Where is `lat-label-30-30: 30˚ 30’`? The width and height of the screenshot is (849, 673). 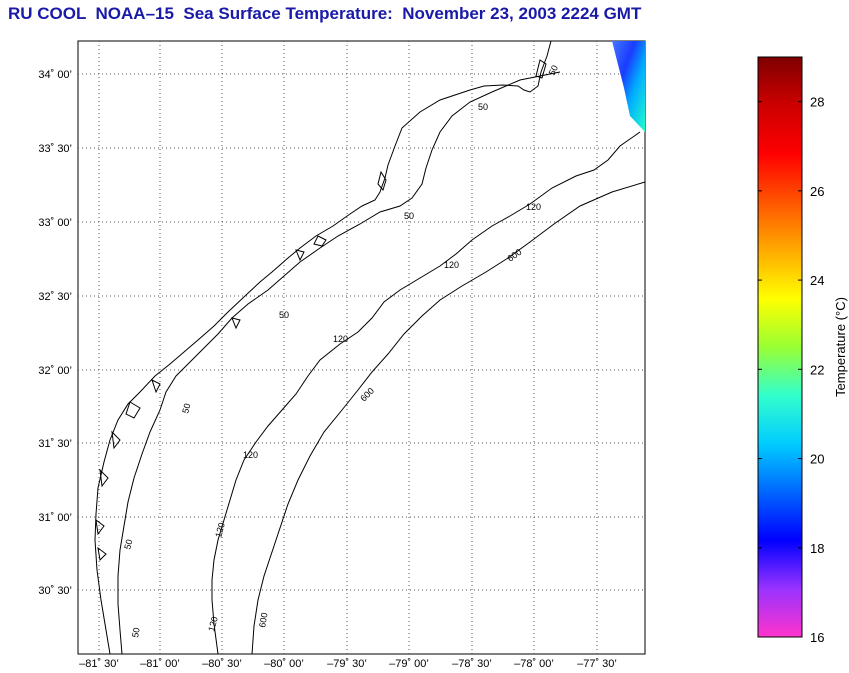
lat-label-30-30: 30˚ 30’ is located at coordinates (55, 591).